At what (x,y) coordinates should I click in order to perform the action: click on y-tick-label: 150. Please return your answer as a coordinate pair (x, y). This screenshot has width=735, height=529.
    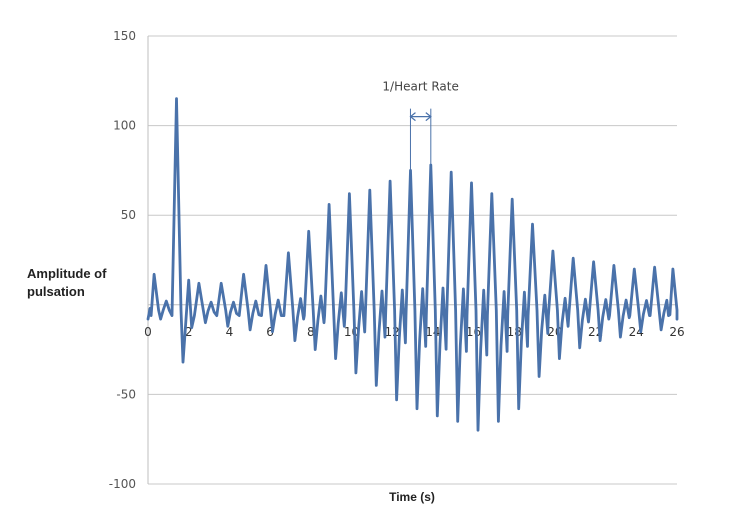
    Looking at the image, I should click on (124, 36).